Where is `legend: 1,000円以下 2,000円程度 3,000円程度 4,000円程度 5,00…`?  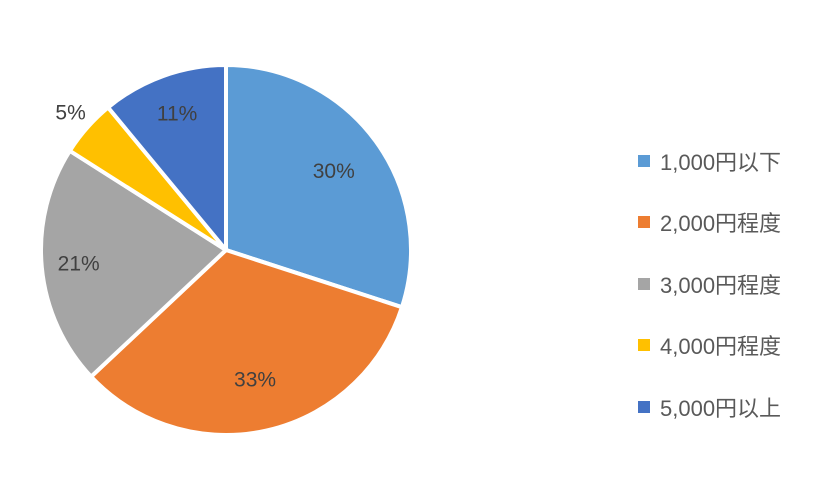 legend: 1,000円以下 2,000円程度 3,000円程度 4,000円程度 5,00… is located at coordinates (709, 284).